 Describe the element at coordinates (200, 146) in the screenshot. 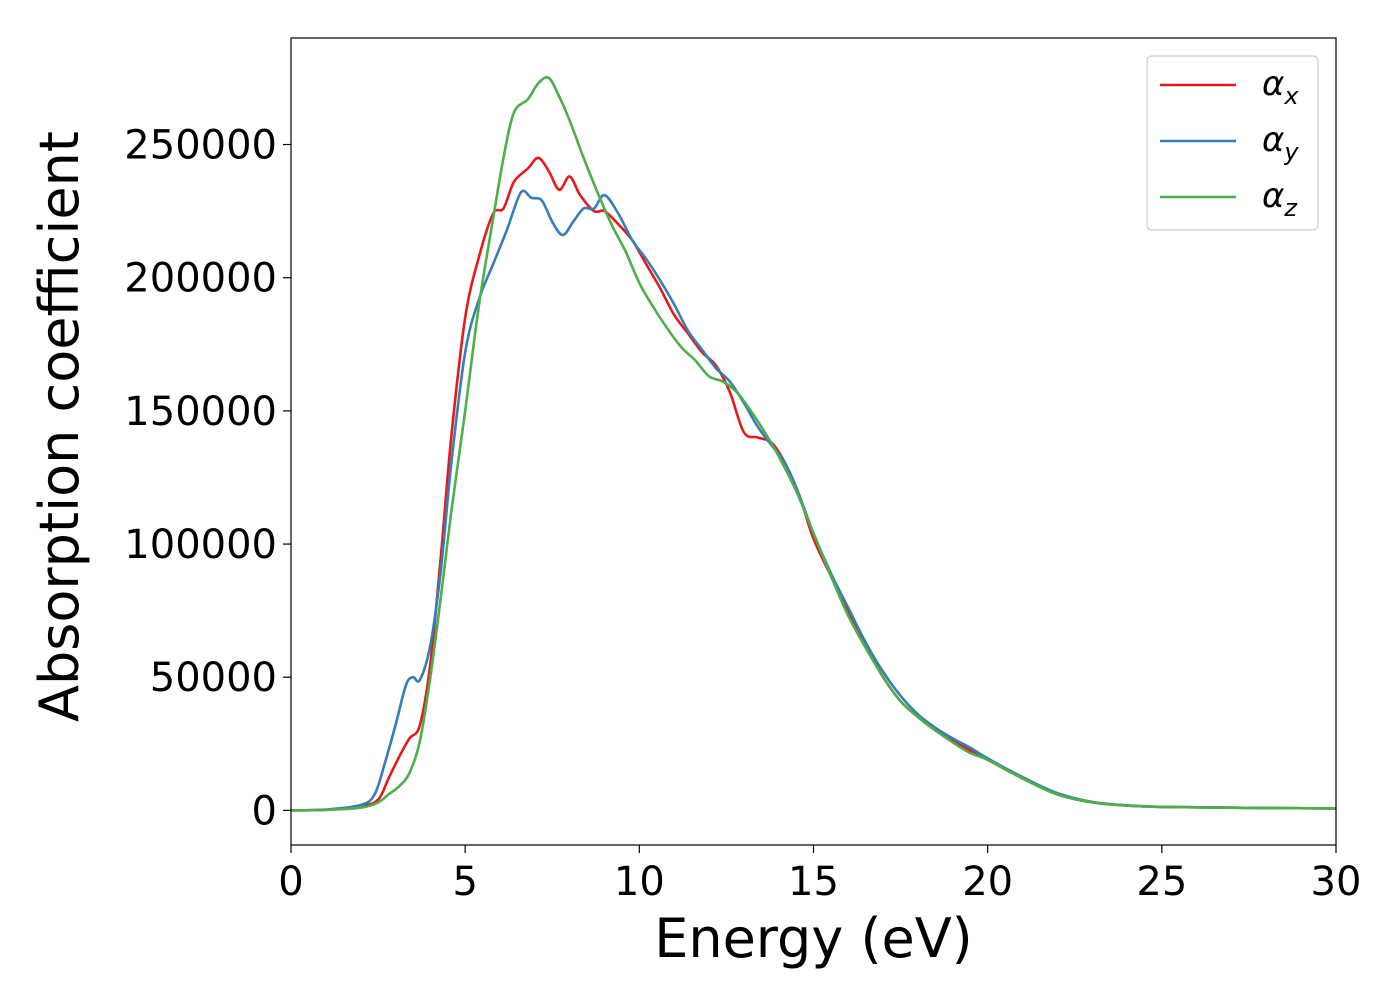

I see `y-tick-label: 250000` at that location.